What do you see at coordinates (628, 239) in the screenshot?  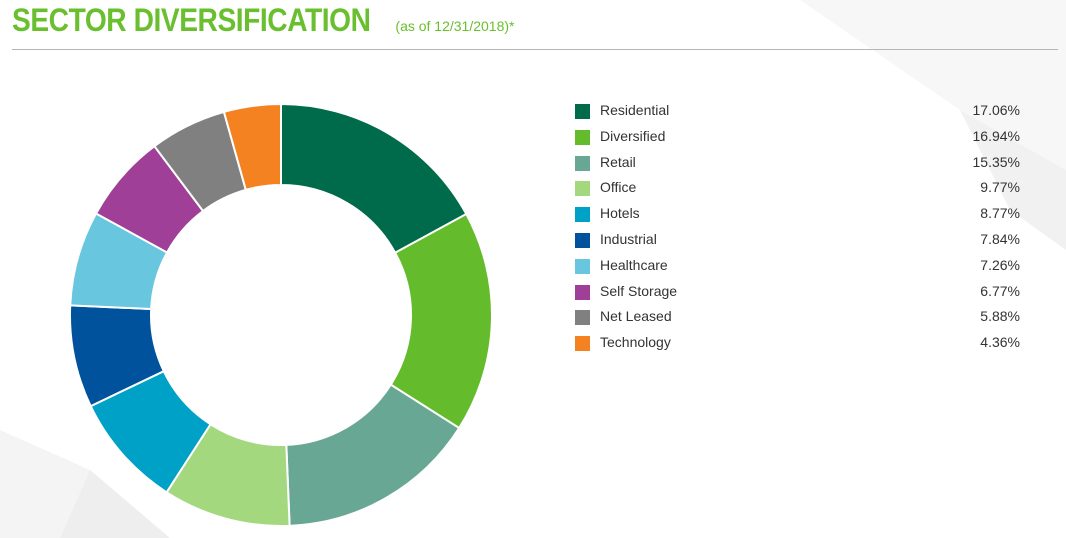 I see `legend-label: Industrial` at bounding box center [628, 239].